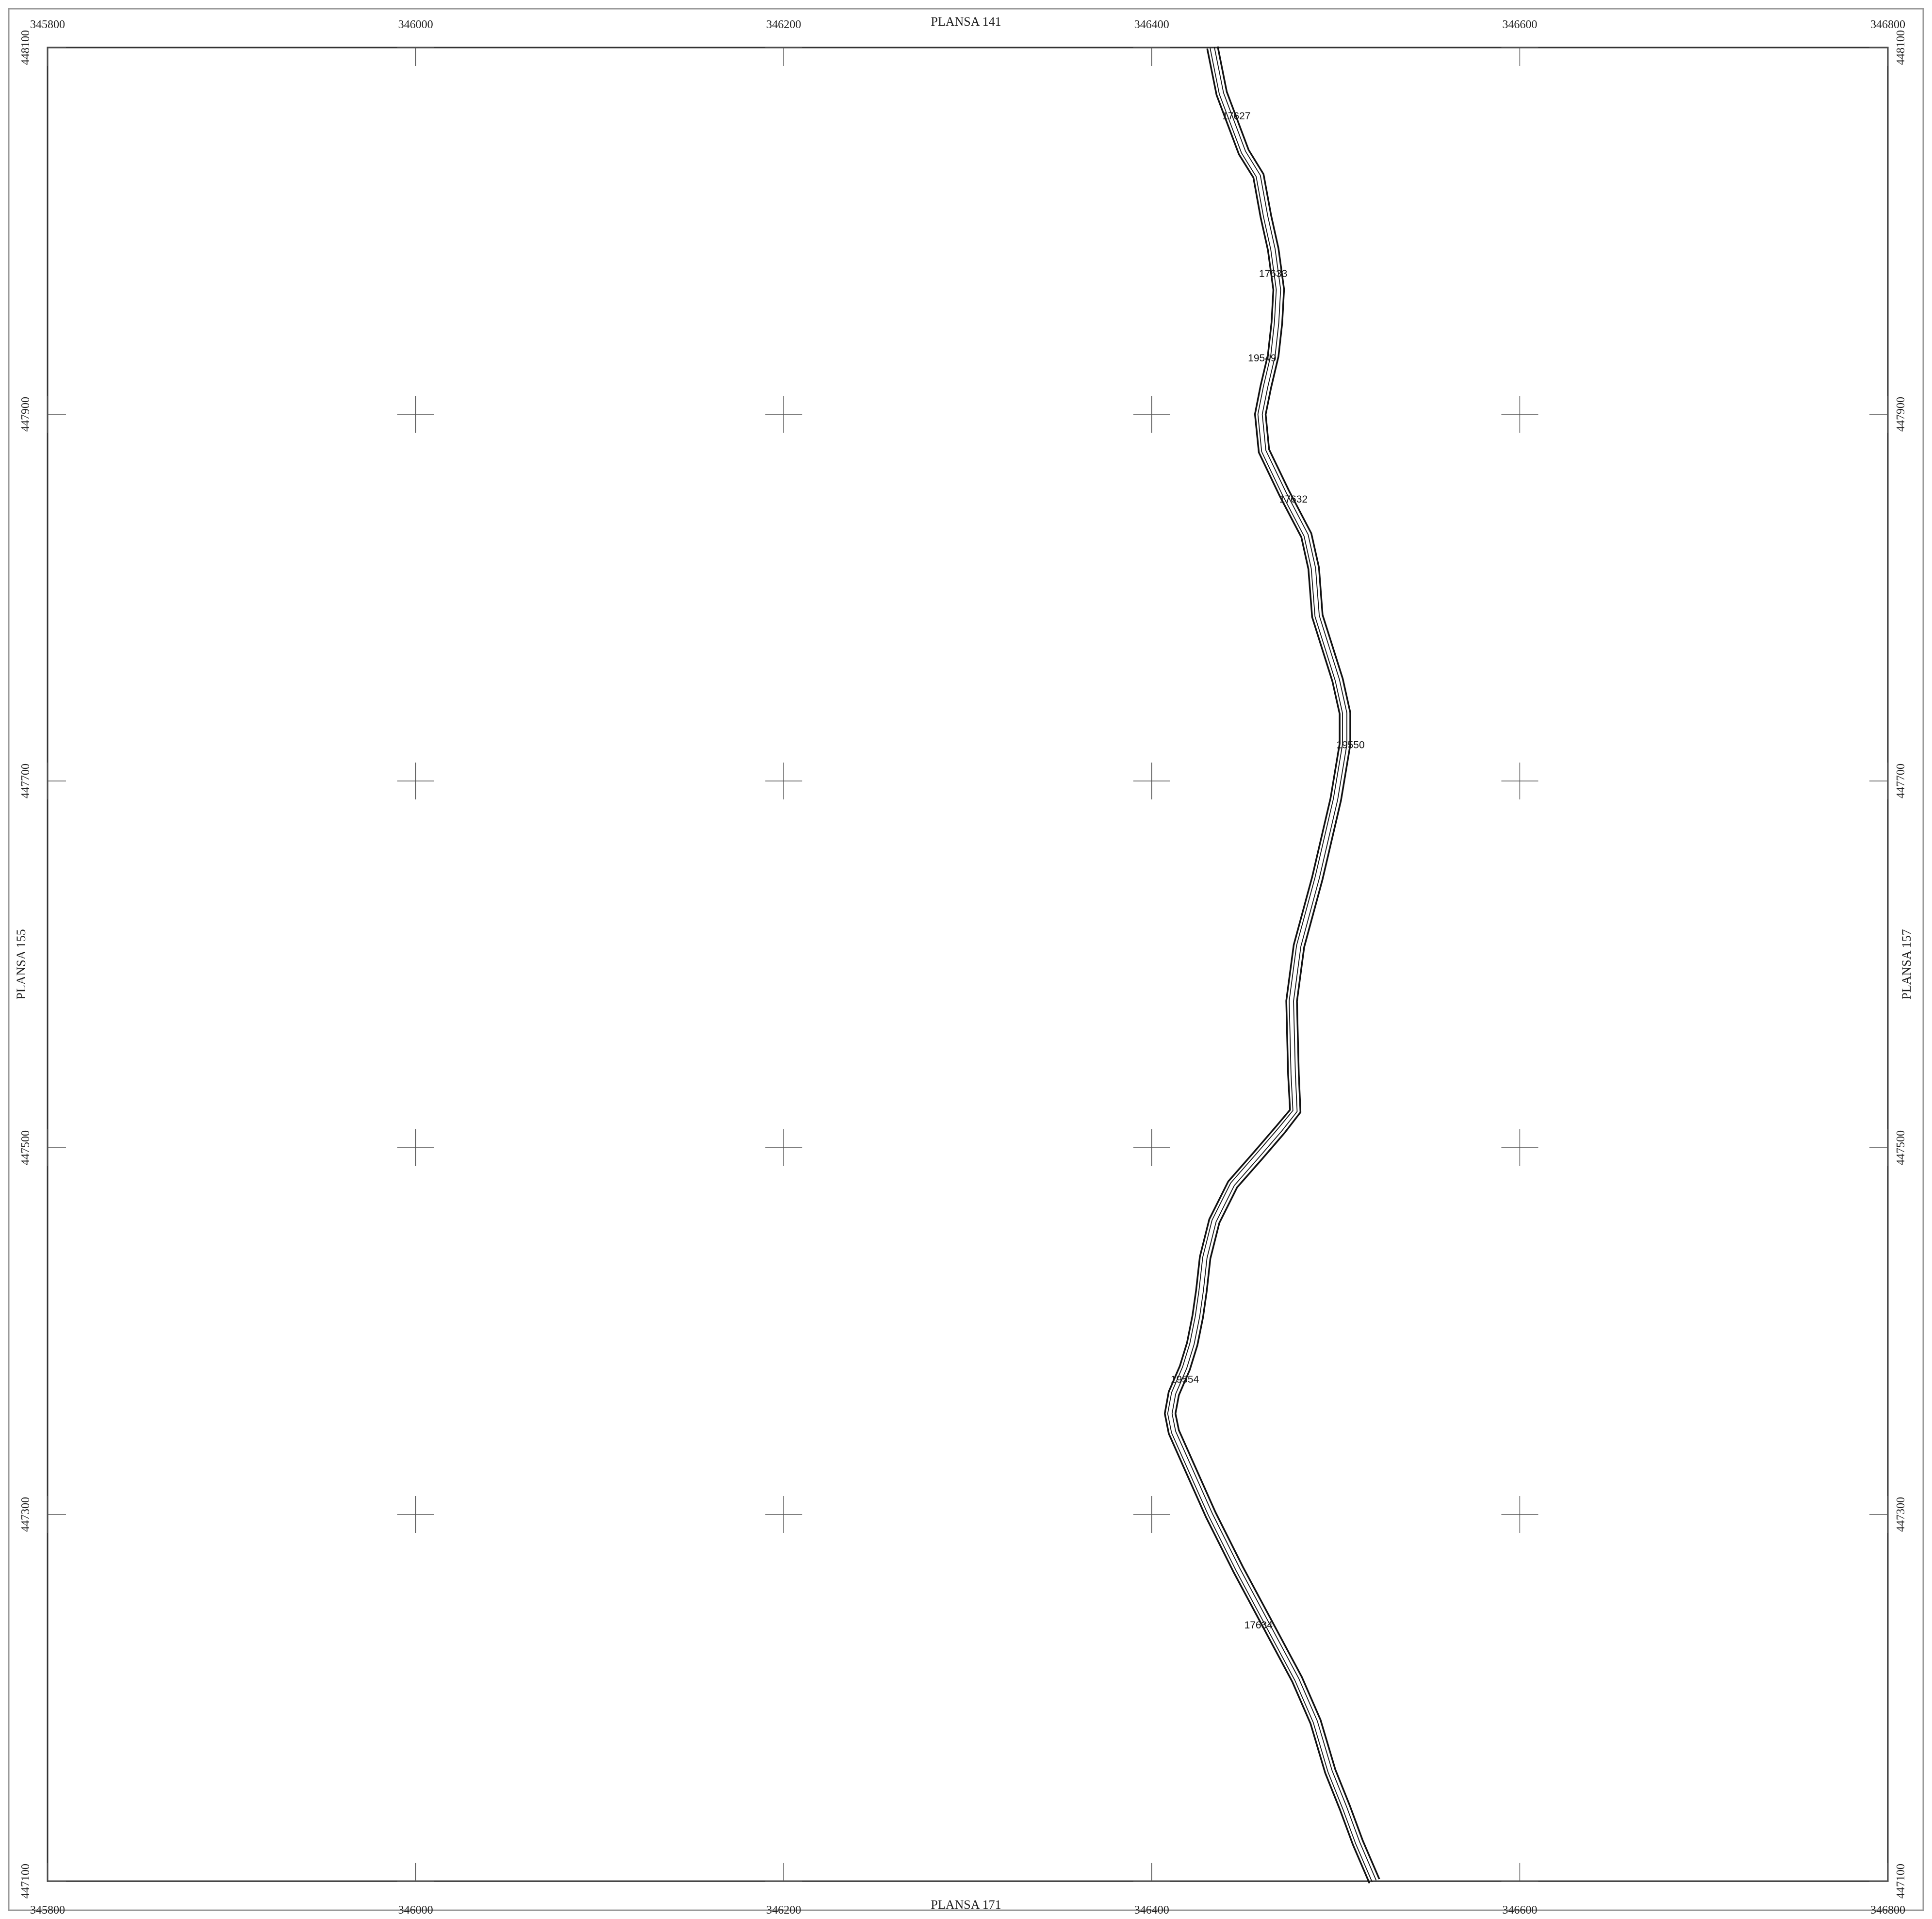 Image resolution: width=1932 pixels, height=1919 pixels. Describe the element at coordinates (1906, 964) in the screenshot. I see `neighbor-sheet-right: PLANSA 157` at that location.